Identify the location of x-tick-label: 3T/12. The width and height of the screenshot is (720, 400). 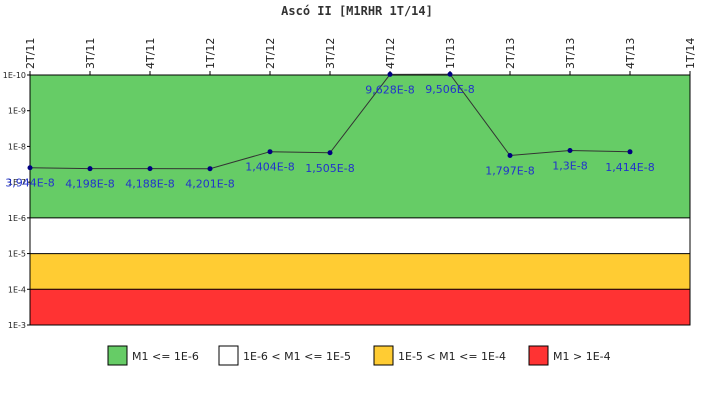
(330, 53).